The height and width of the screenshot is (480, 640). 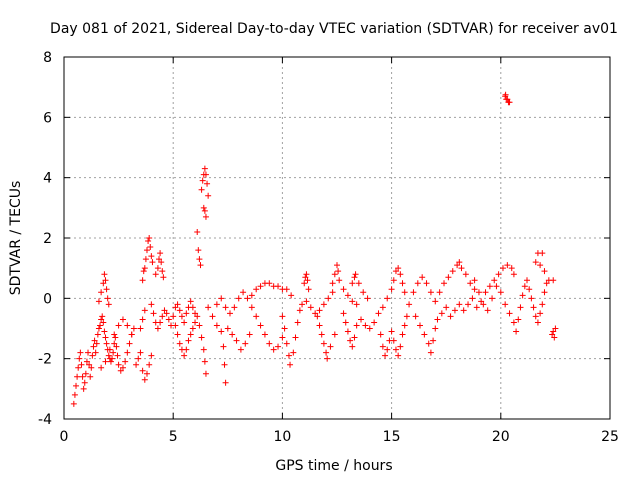 What do you see at coordinates (173, 437) in the screenshot?
I see `x-tick-label: 5` at bounding box center [173, 437].